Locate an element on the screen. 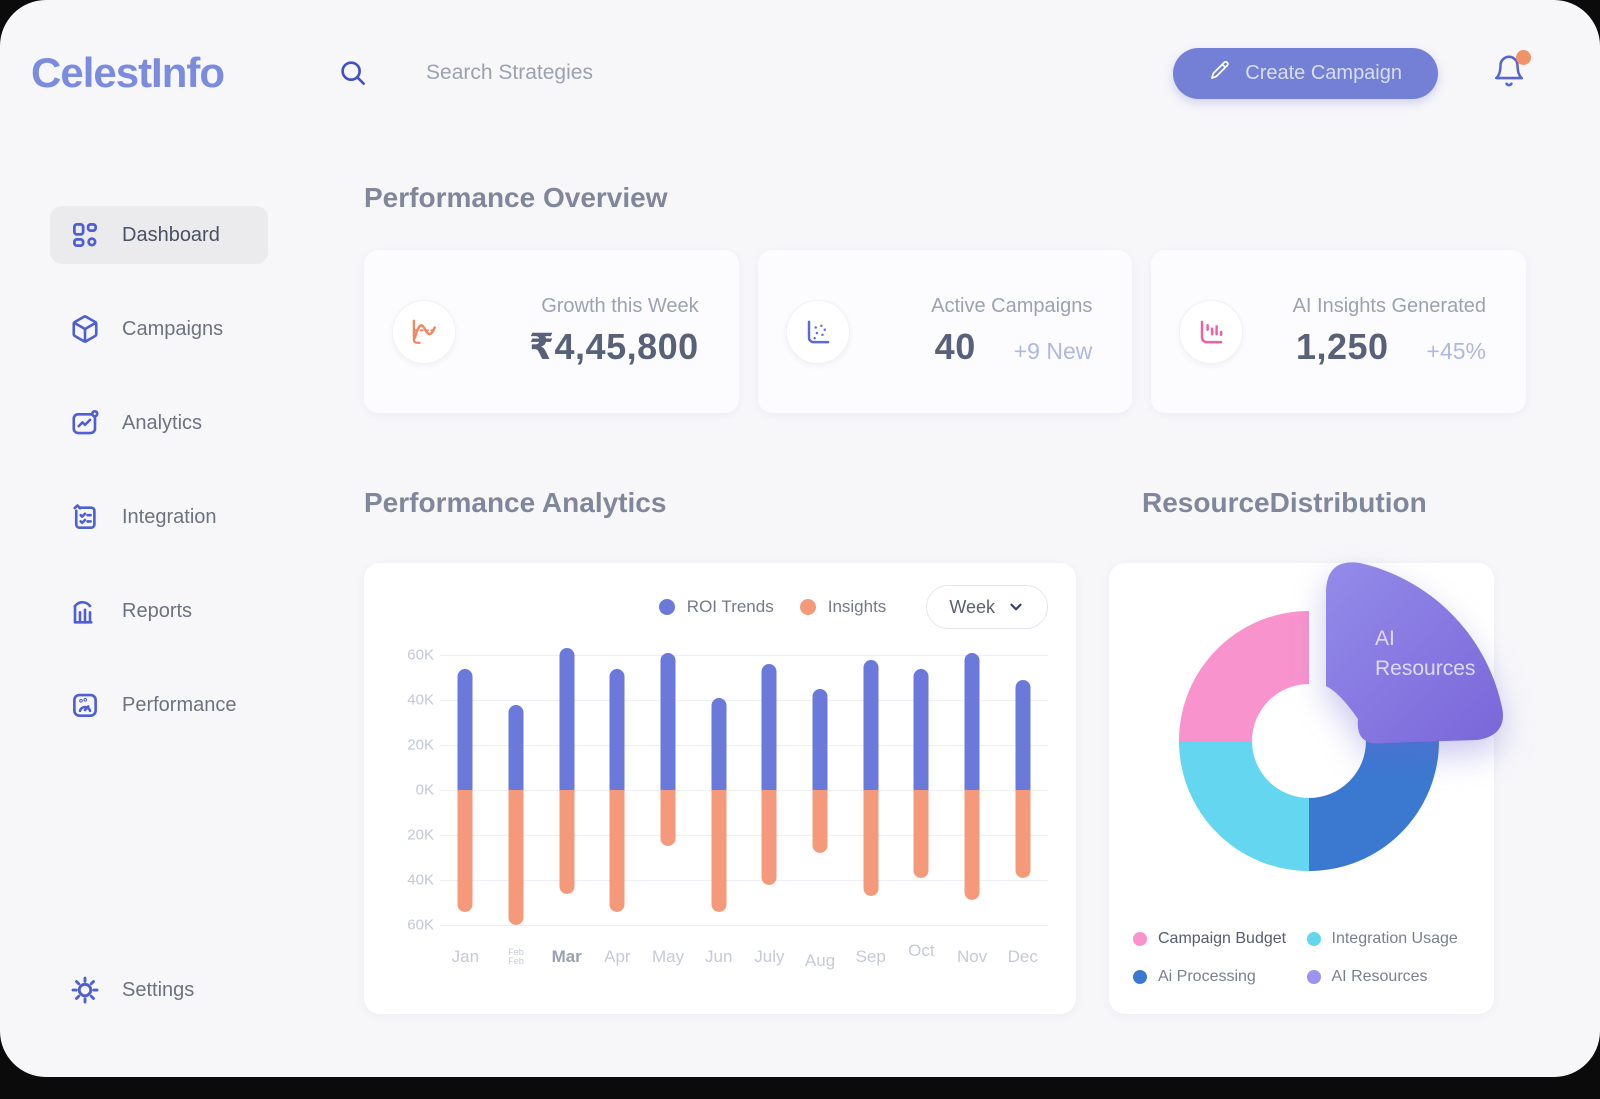 Image resolution: width=1600 pixels, height=1099 pixels. bar-insights-sep is located at coordinates (871, 843).